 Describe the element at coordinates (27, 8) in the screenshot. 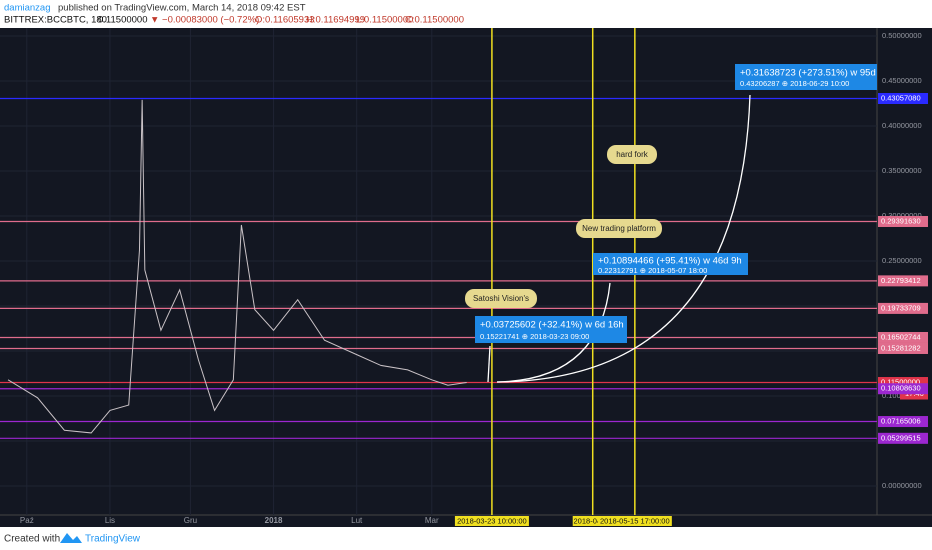

I see `author: damianzag` at that location.